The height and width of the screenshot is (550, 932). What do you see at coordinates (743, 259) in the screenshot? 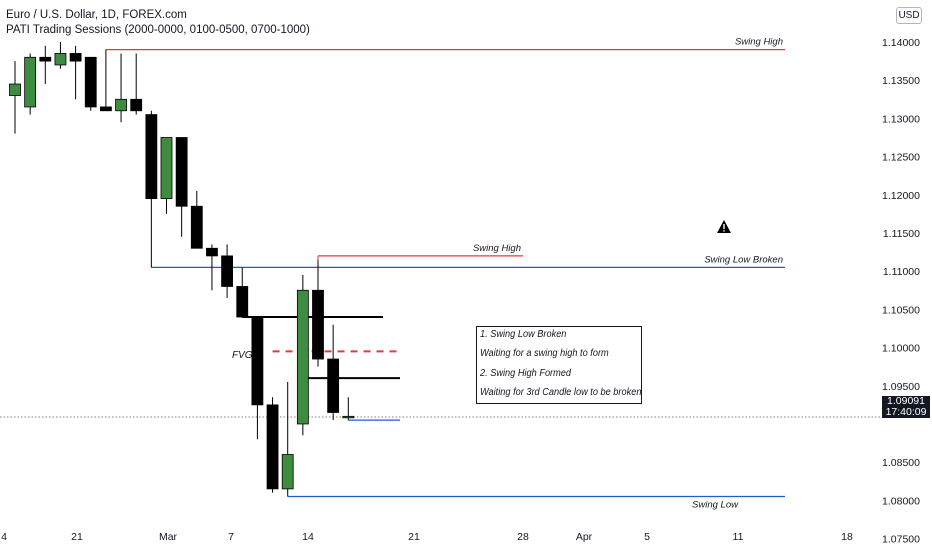
I see `annotation-label: Swing Low Broken` at bounding box center [743, 259].